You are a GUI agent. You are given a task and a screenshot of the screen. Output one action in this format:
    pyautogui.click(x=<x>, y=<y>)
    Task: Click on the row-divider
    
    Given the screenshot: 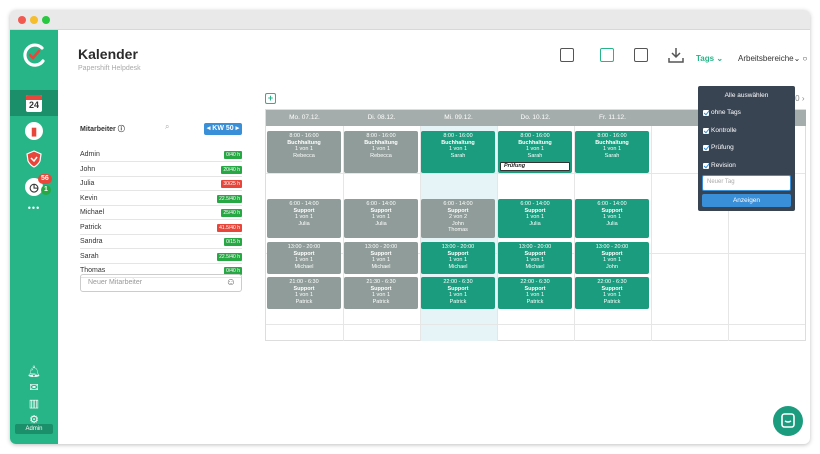 What is the action you would take?
    pyautogui.click(x=535, y=173)
    